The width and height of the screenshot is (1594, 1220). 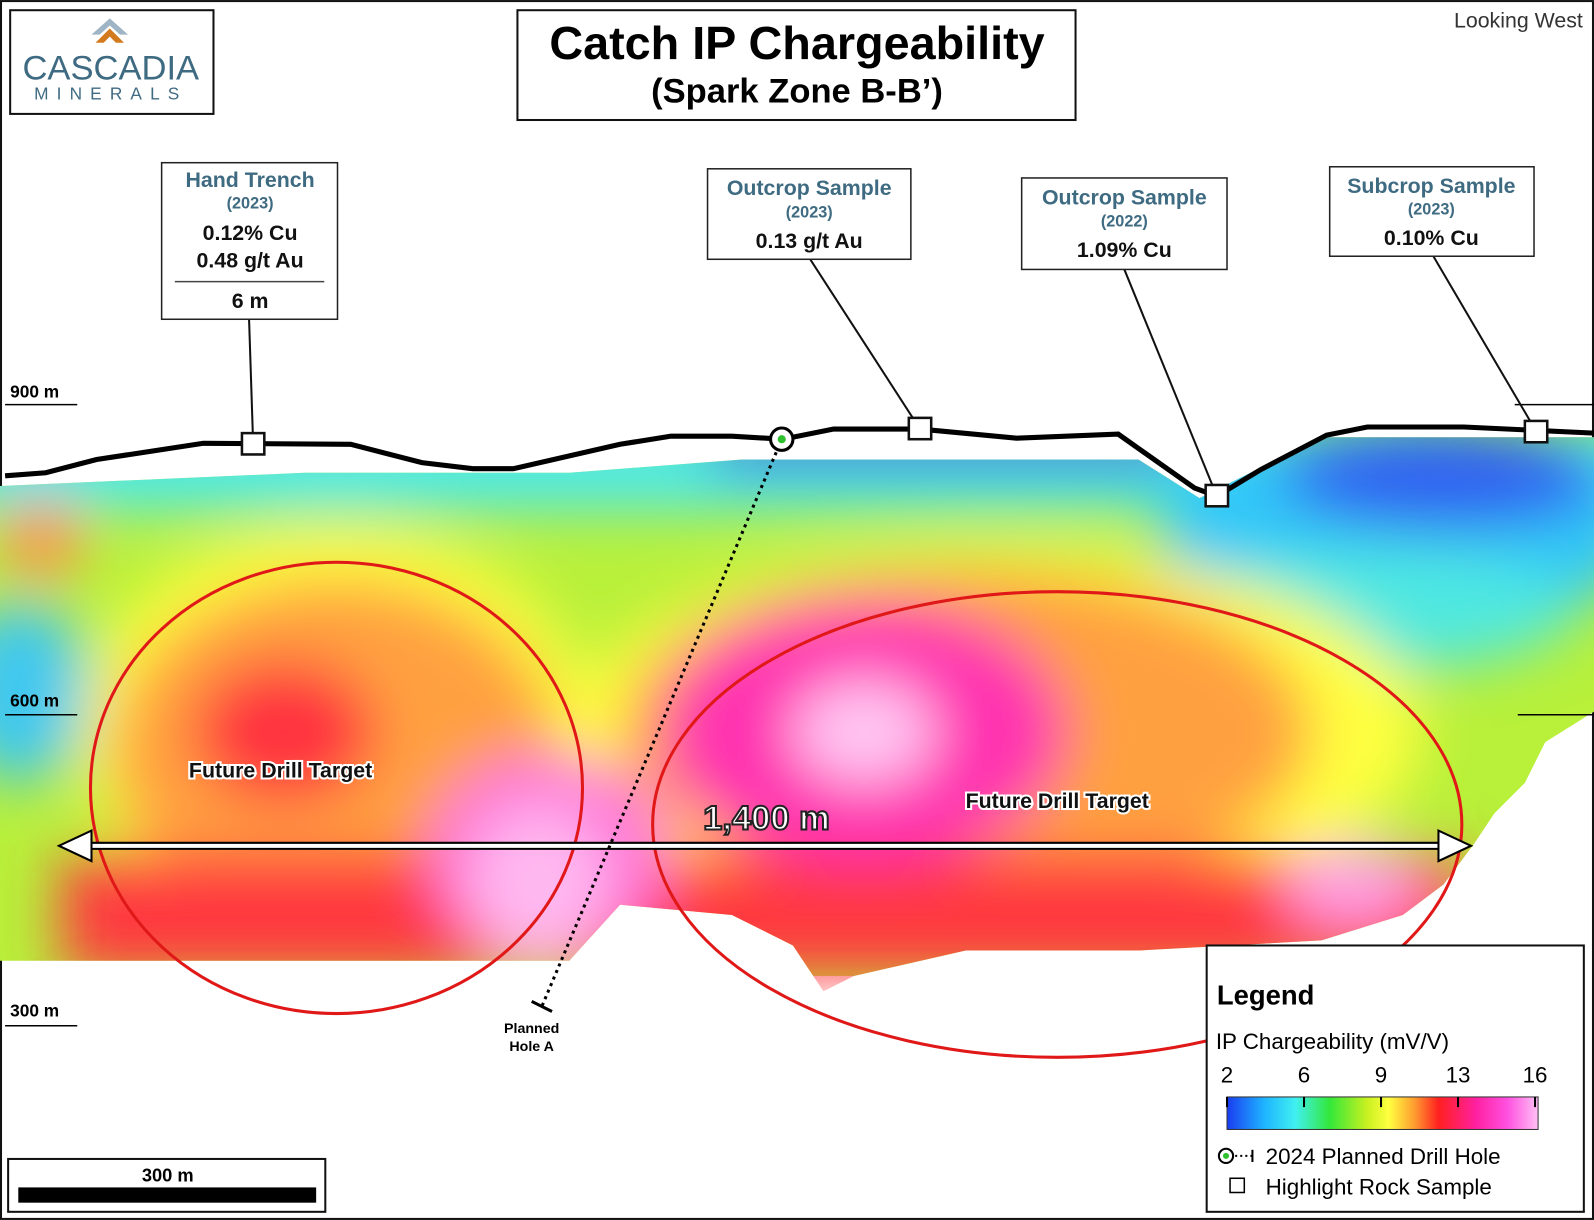 I want to click on logo-name: CASCADIA, so click(x=110, y=68).